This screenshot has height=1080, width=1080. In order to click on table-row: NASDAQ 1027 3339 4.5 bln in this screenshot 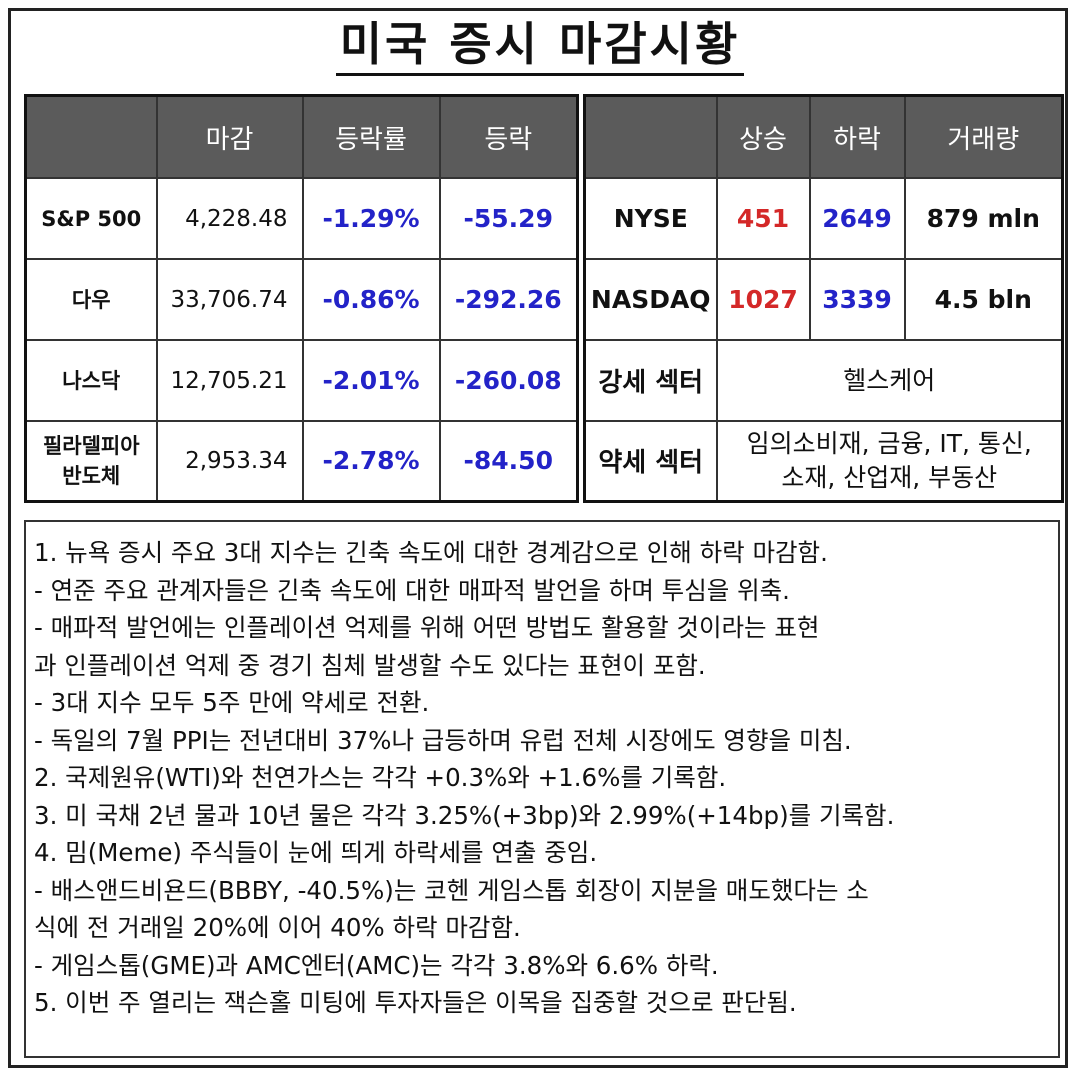, I will do `click(823, 299)`.